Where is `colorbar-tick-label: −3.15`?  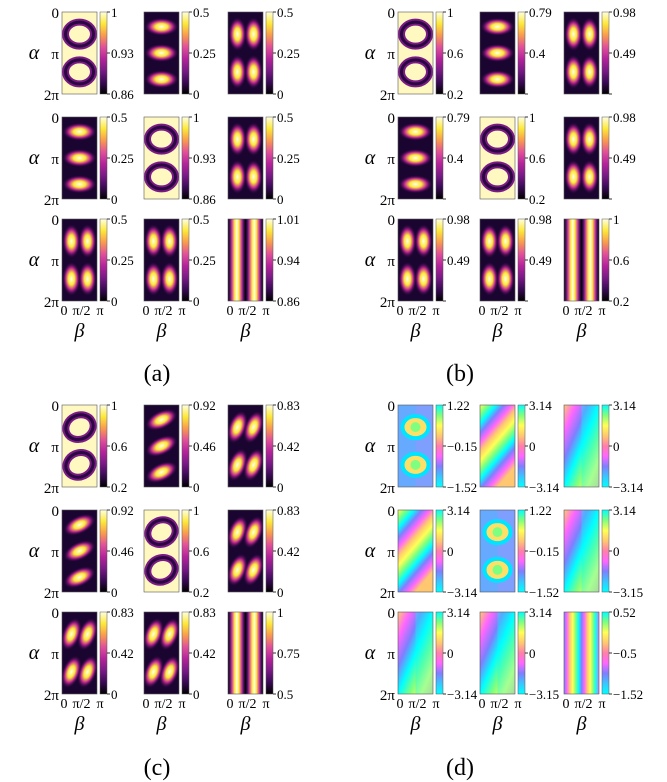 colorbar-tick-label: −3.15 is located at coordinates (628, 592).